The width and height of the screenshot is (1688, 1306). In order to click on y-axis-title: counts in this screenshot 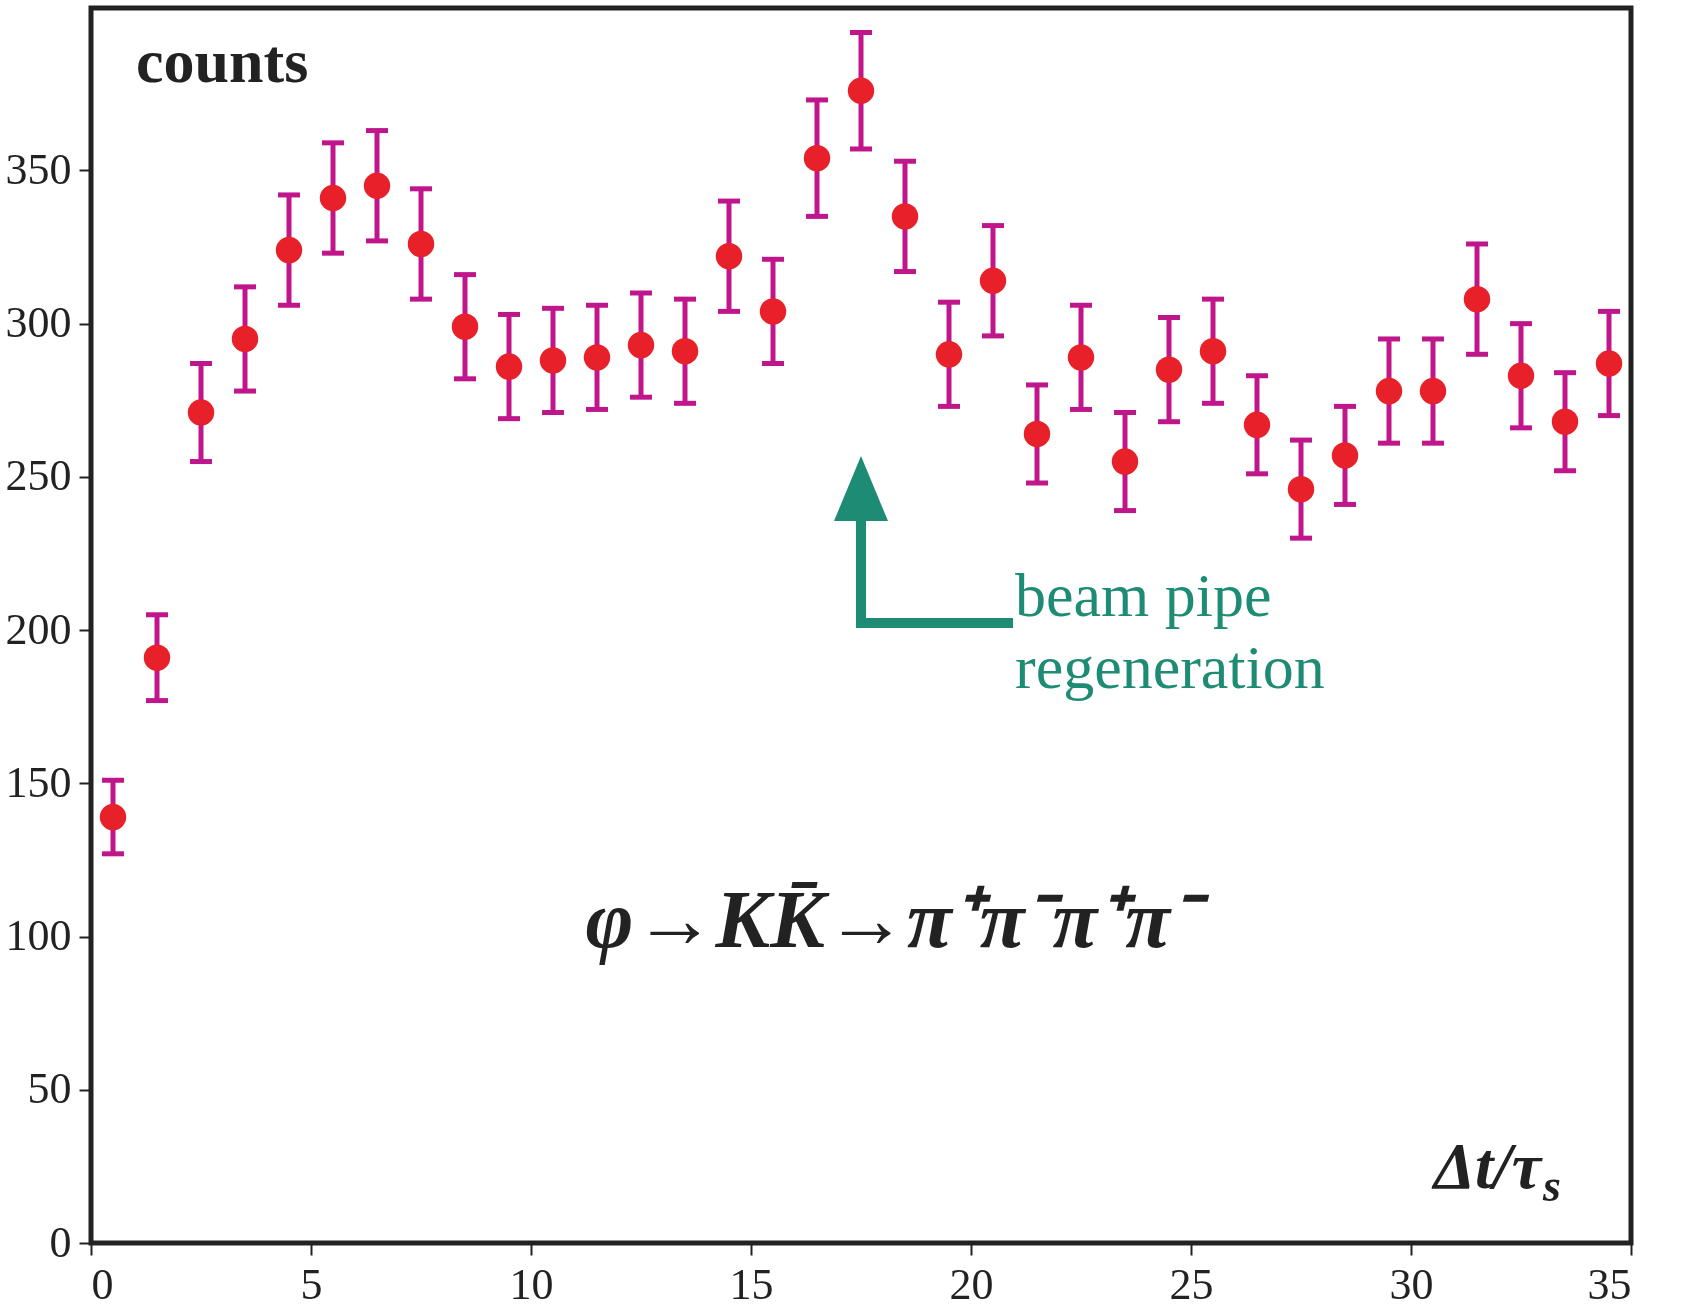, I will do `click(222, 61)`.